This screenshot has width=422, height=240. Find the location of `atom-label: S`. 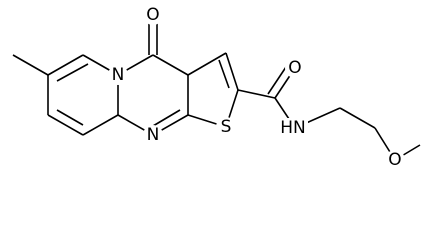

atom-label: S is located at coordinates (226, 127).